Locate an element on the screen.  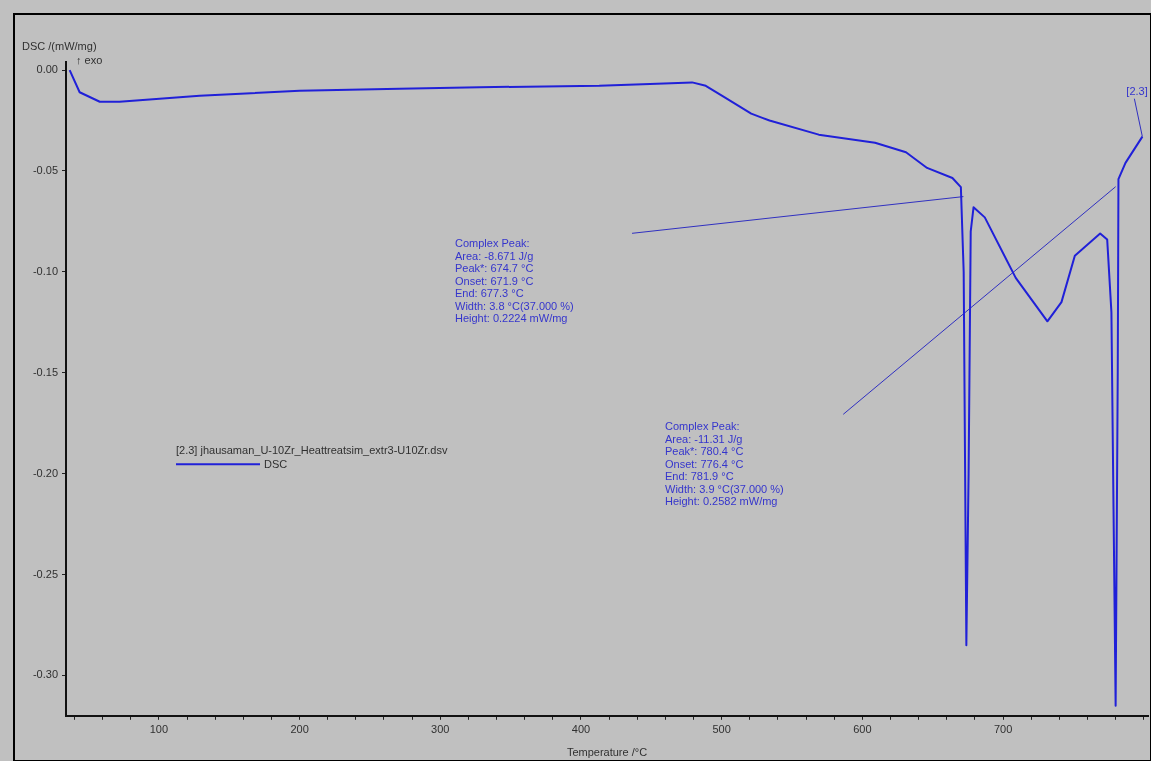
annotation: [2.3] is located at coordinates (1137, 90).